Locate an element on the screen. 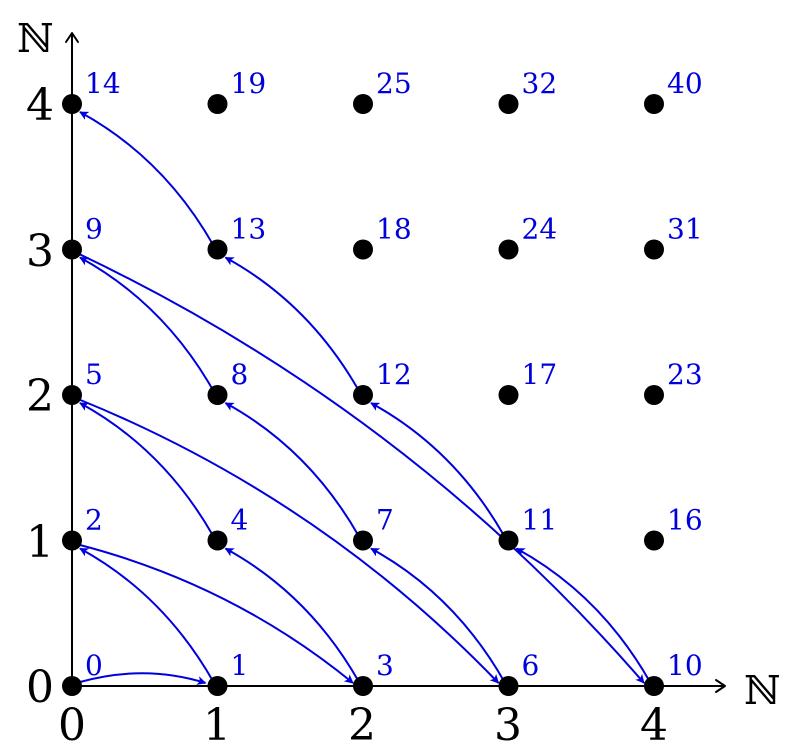  node-label-3: 3 is located at coordinates (385, 665).